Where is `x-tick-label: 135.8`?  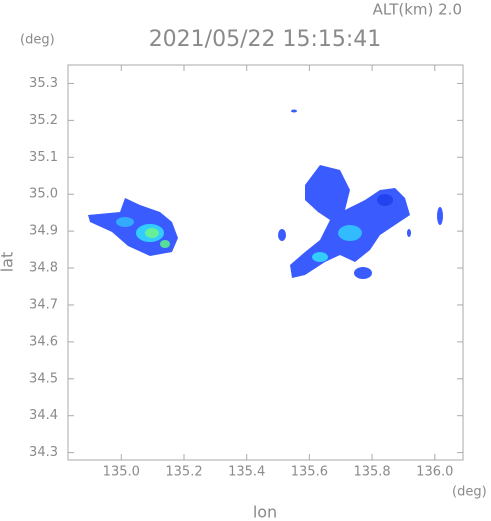
x-tick-label: 135.8 is located at coordinates (371, 472).